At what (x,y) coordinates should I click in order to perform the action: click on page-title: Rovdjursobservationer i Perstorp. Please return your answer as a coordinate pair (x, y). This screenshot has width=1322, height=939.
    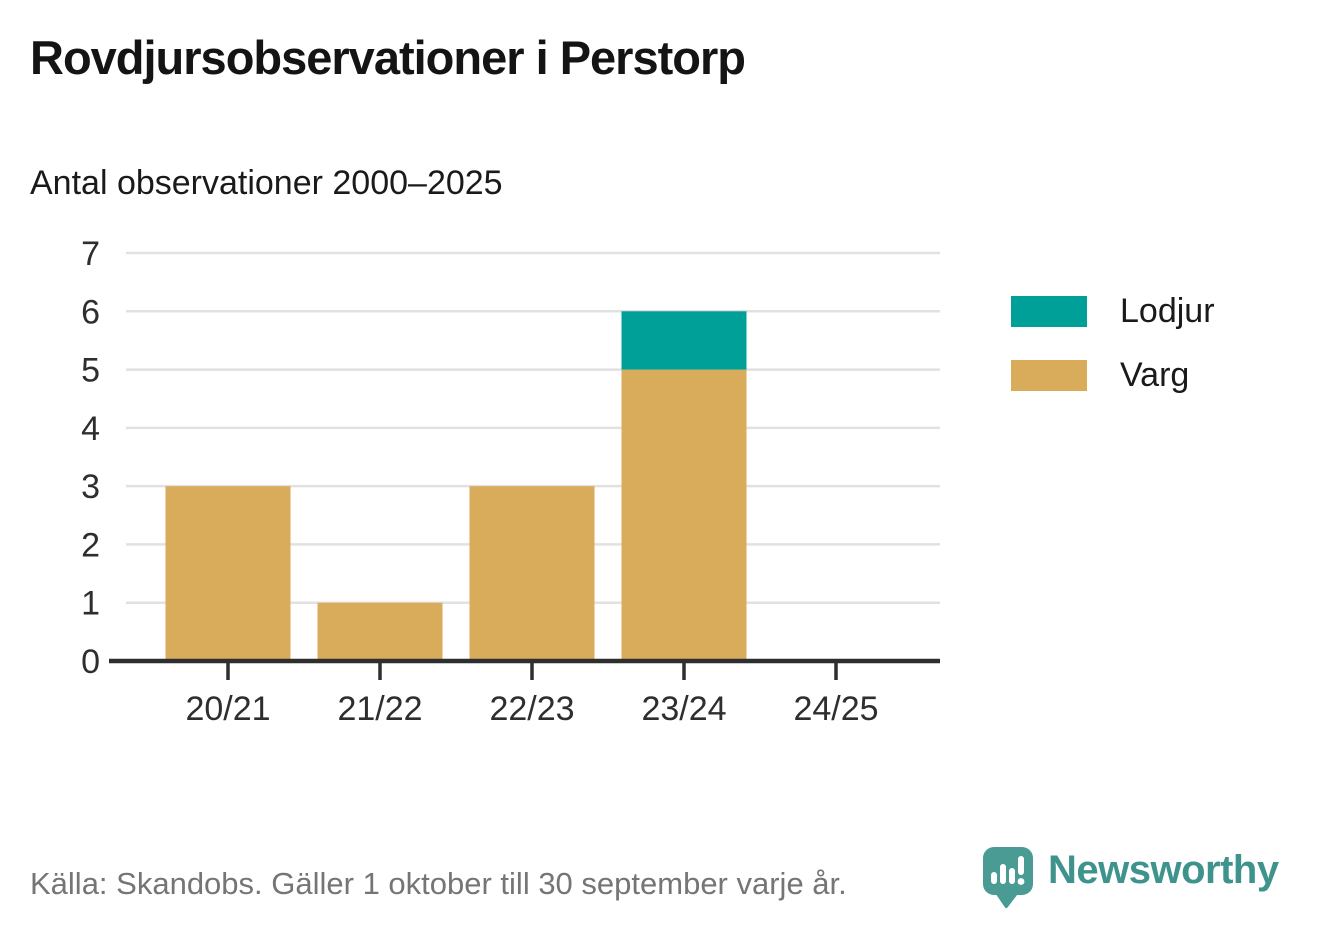
    Looking at the image, I should click on (388, 57).